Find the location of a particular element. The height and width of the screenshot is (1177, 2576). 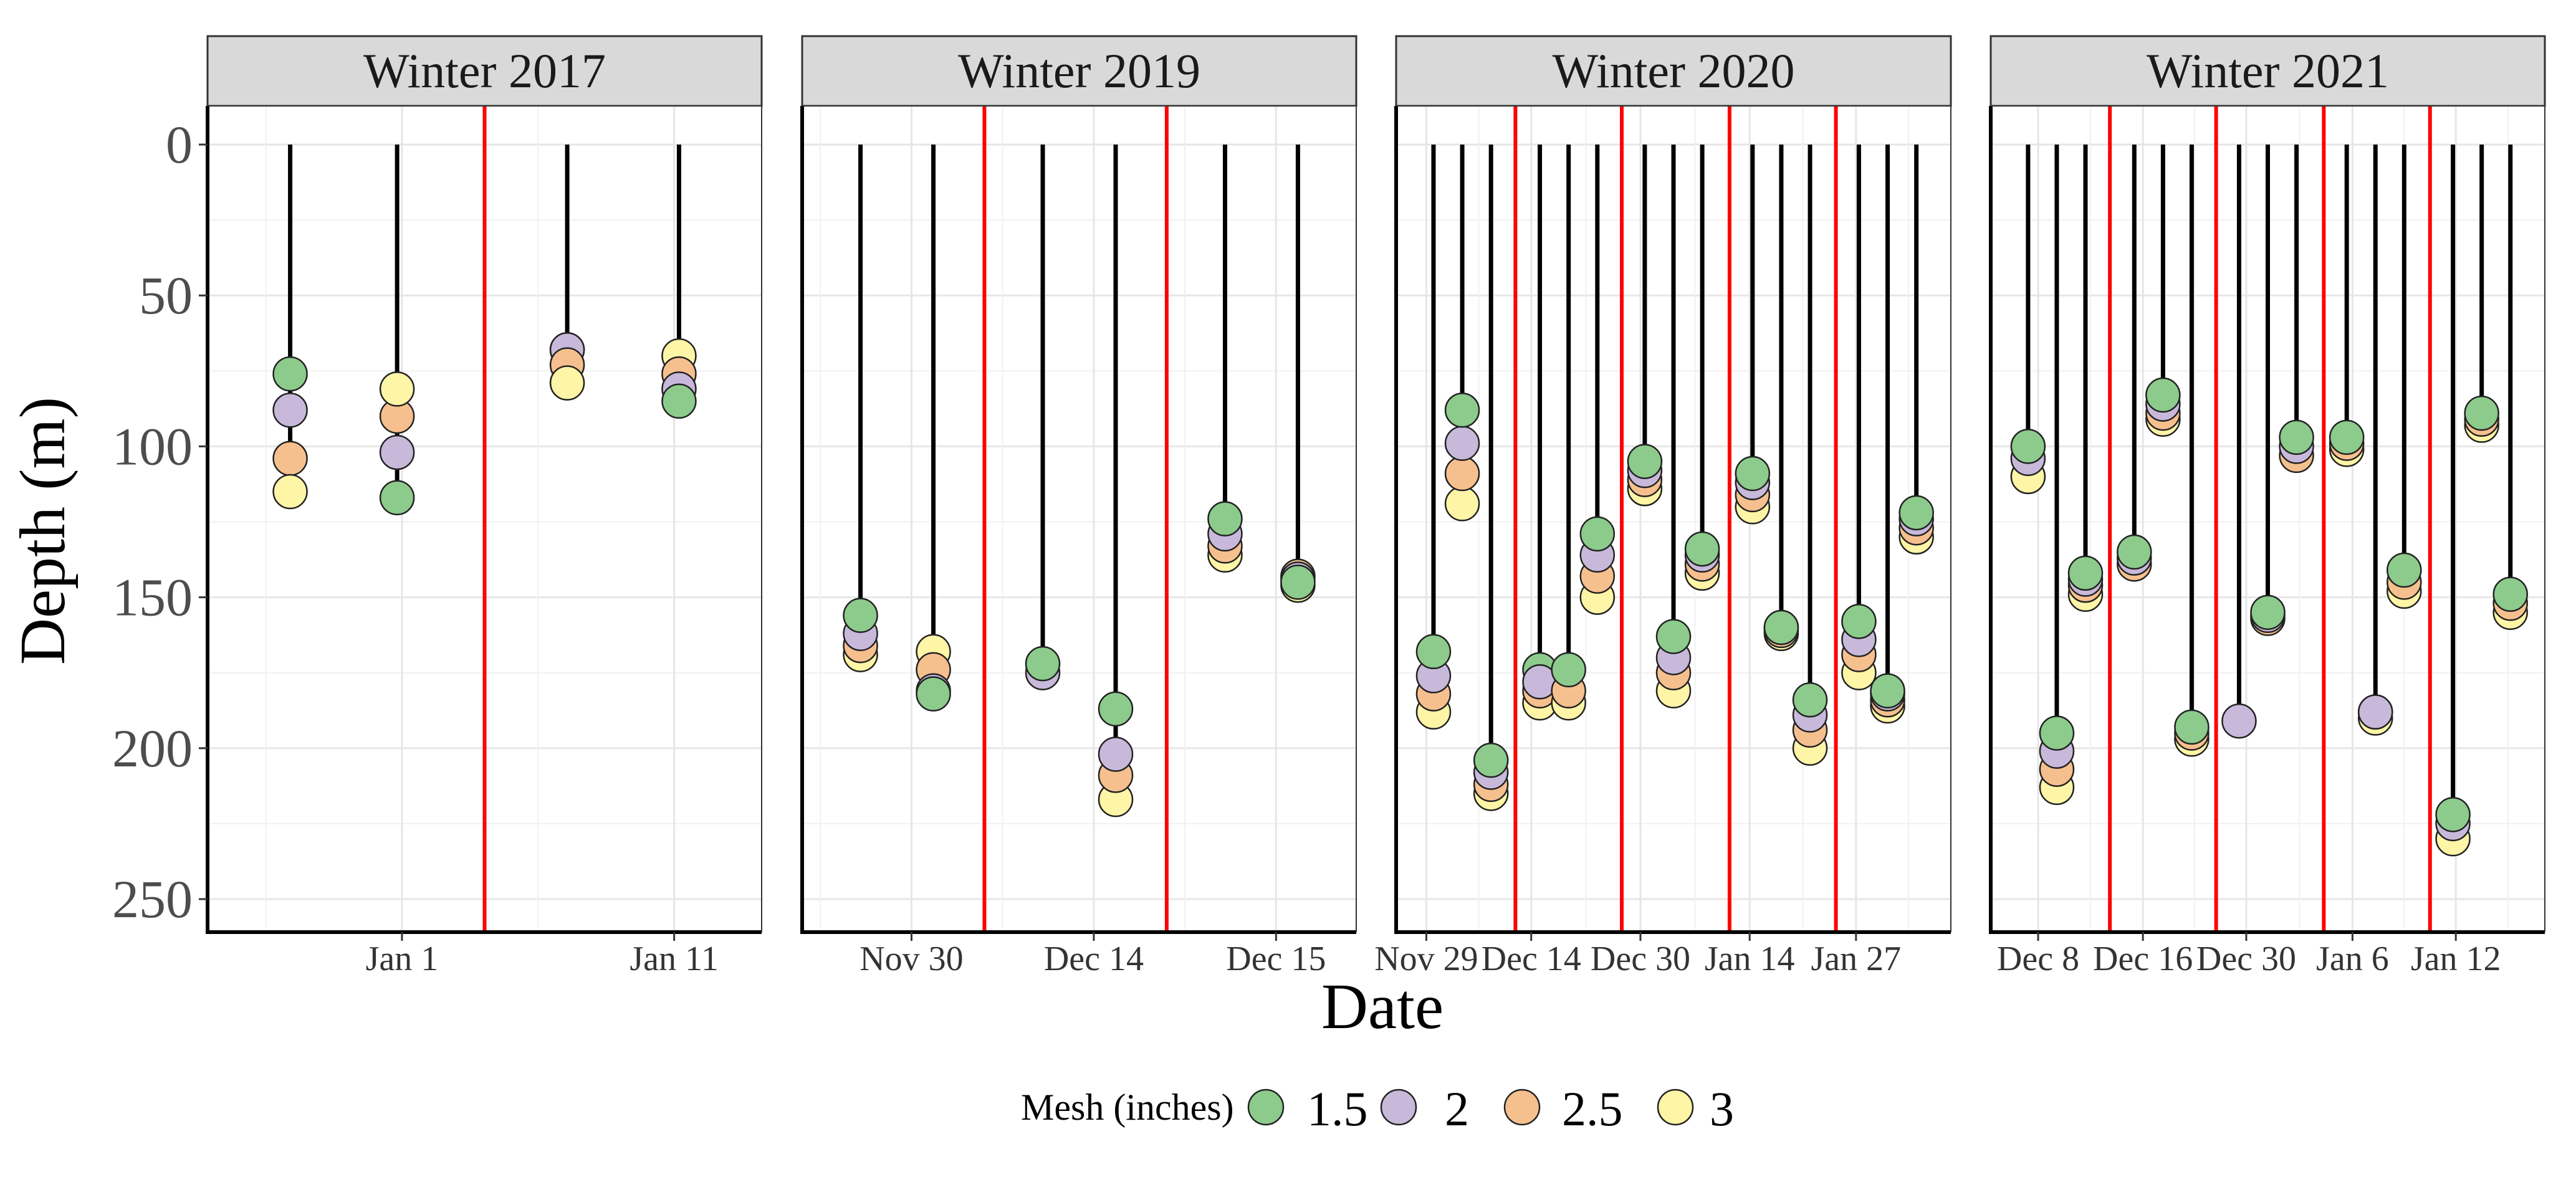

x-tick-label: Jan 11 is located at coordinates (675, 959).